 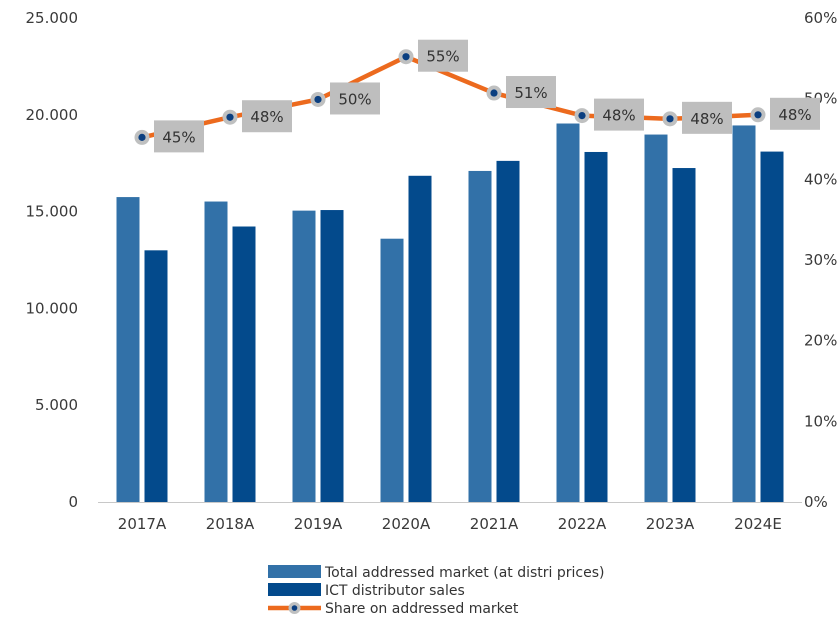 What do you see at coordinates (422, 609) in the screenshot?
I see `legend-label-share-on-addressed-market: Share on addressed market` at bounding box center [422, 609].